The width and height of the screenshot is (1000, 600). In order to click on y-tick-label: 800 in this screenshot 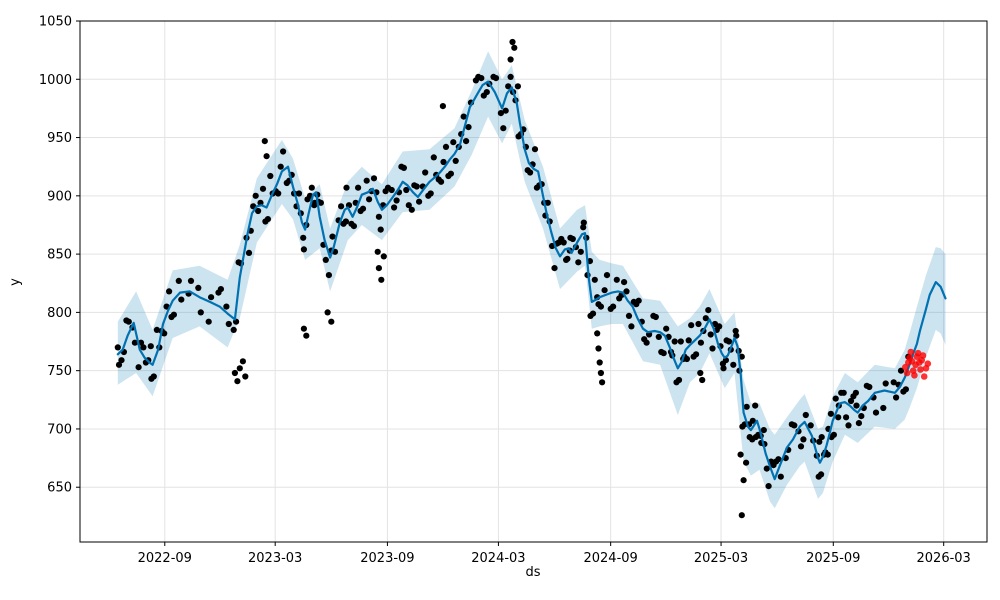, I will do `click(59, 313)`.